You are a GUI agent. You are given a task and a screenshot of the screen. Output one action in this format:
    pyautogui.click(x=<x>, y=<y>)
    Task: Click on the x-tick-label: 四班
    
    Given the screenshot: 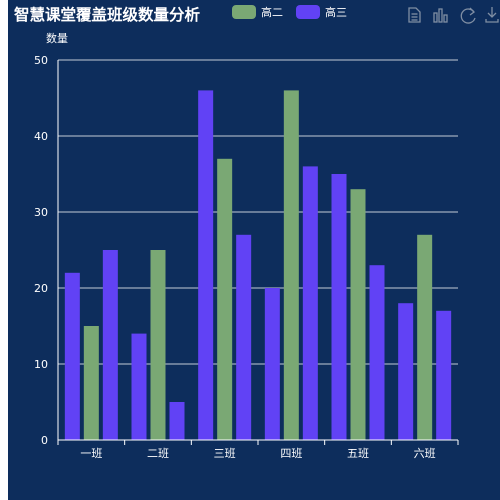 What is the action you would take?
    pyautogui.click(x=291, y=453)
    